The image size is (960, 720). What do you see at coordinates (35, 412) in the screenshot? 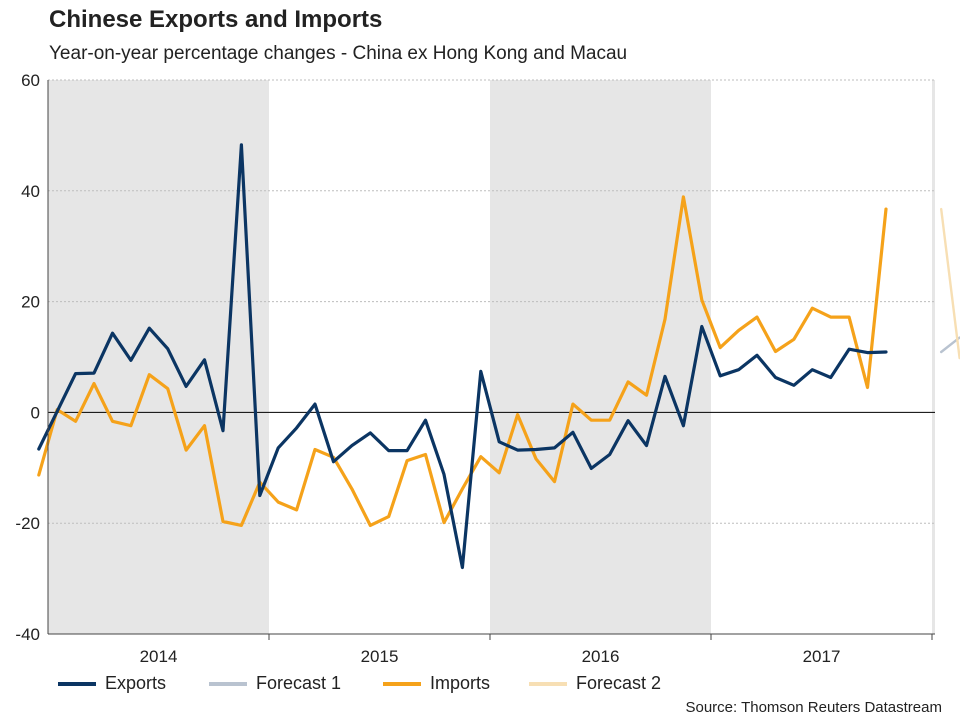
I see `y-tick-label: 0` at bounding box center [35, 412].